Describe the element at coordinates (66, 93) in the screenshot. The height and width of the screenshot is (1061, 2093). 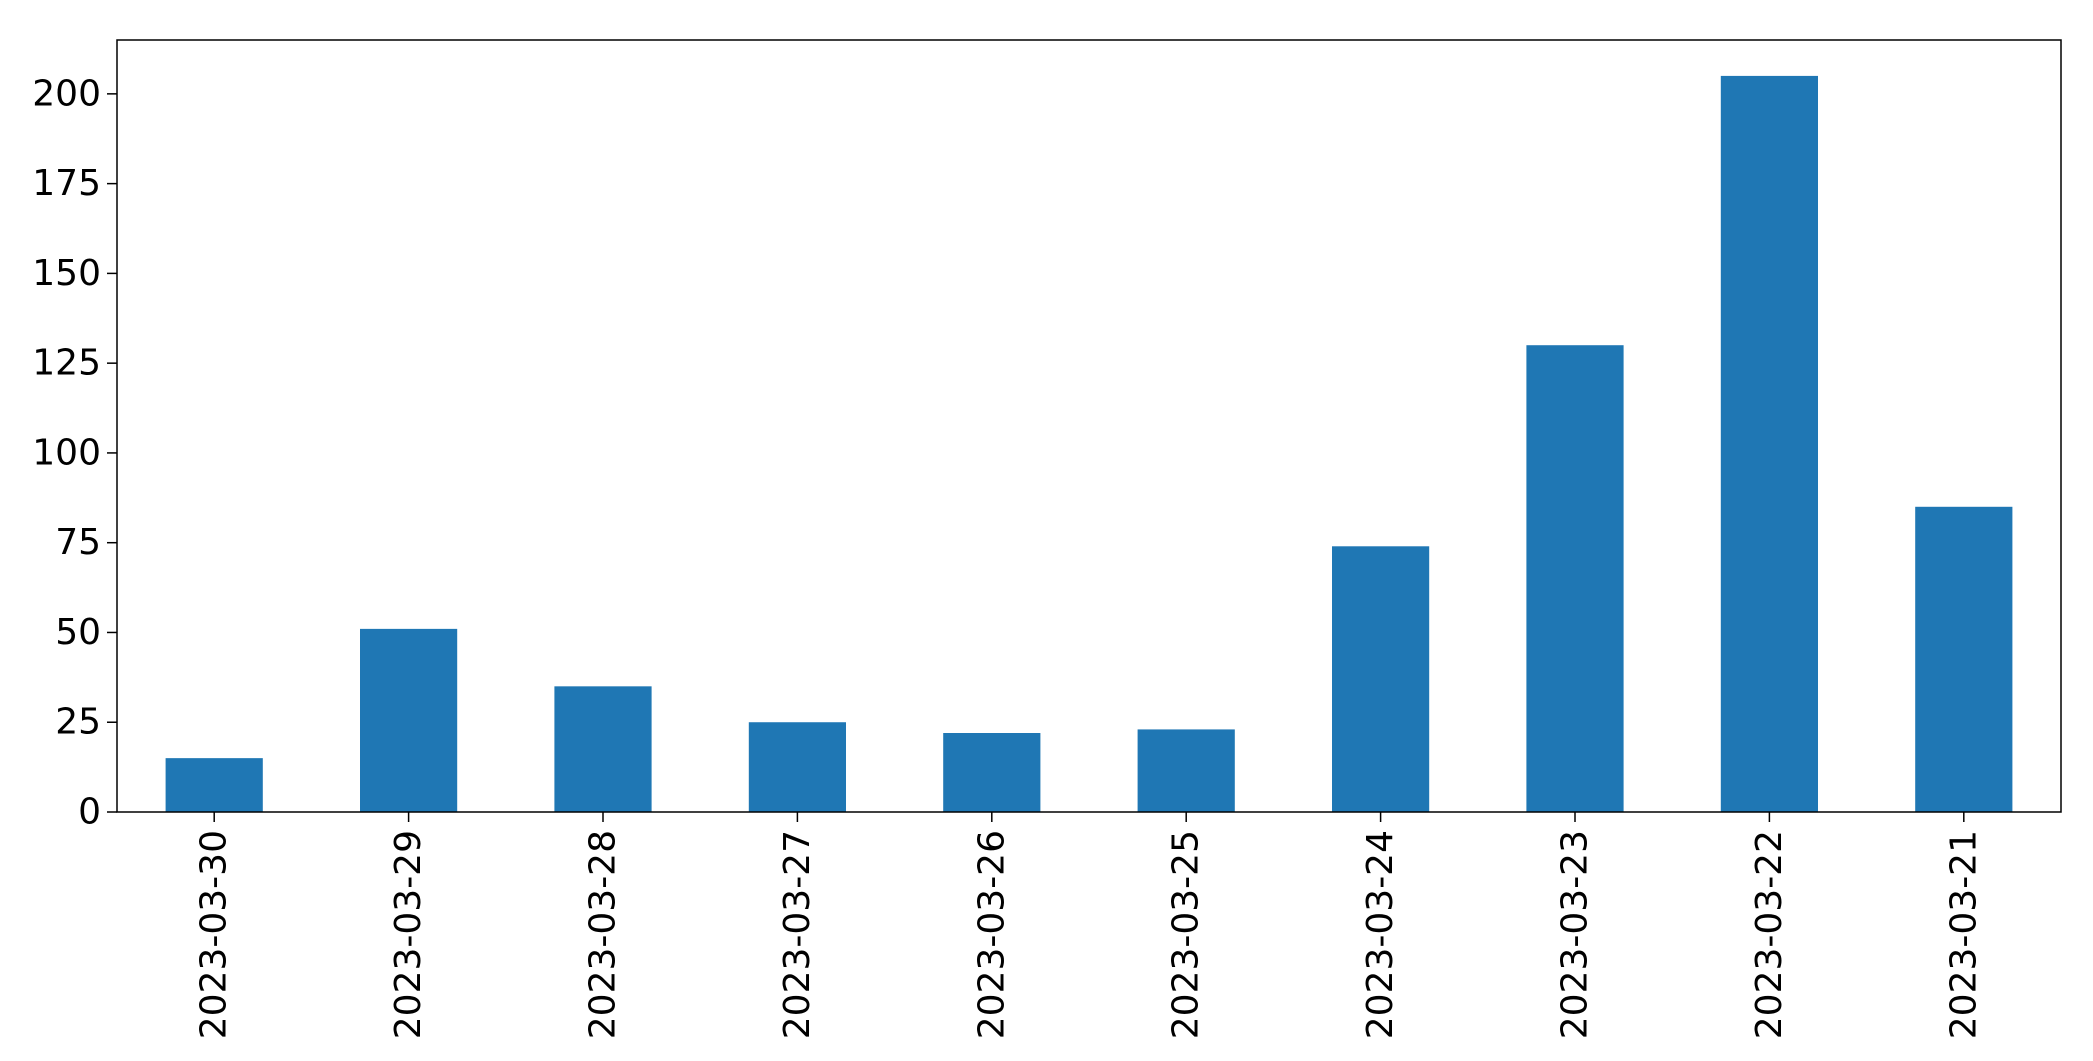
I see `y-tick-label: 200` at that location.